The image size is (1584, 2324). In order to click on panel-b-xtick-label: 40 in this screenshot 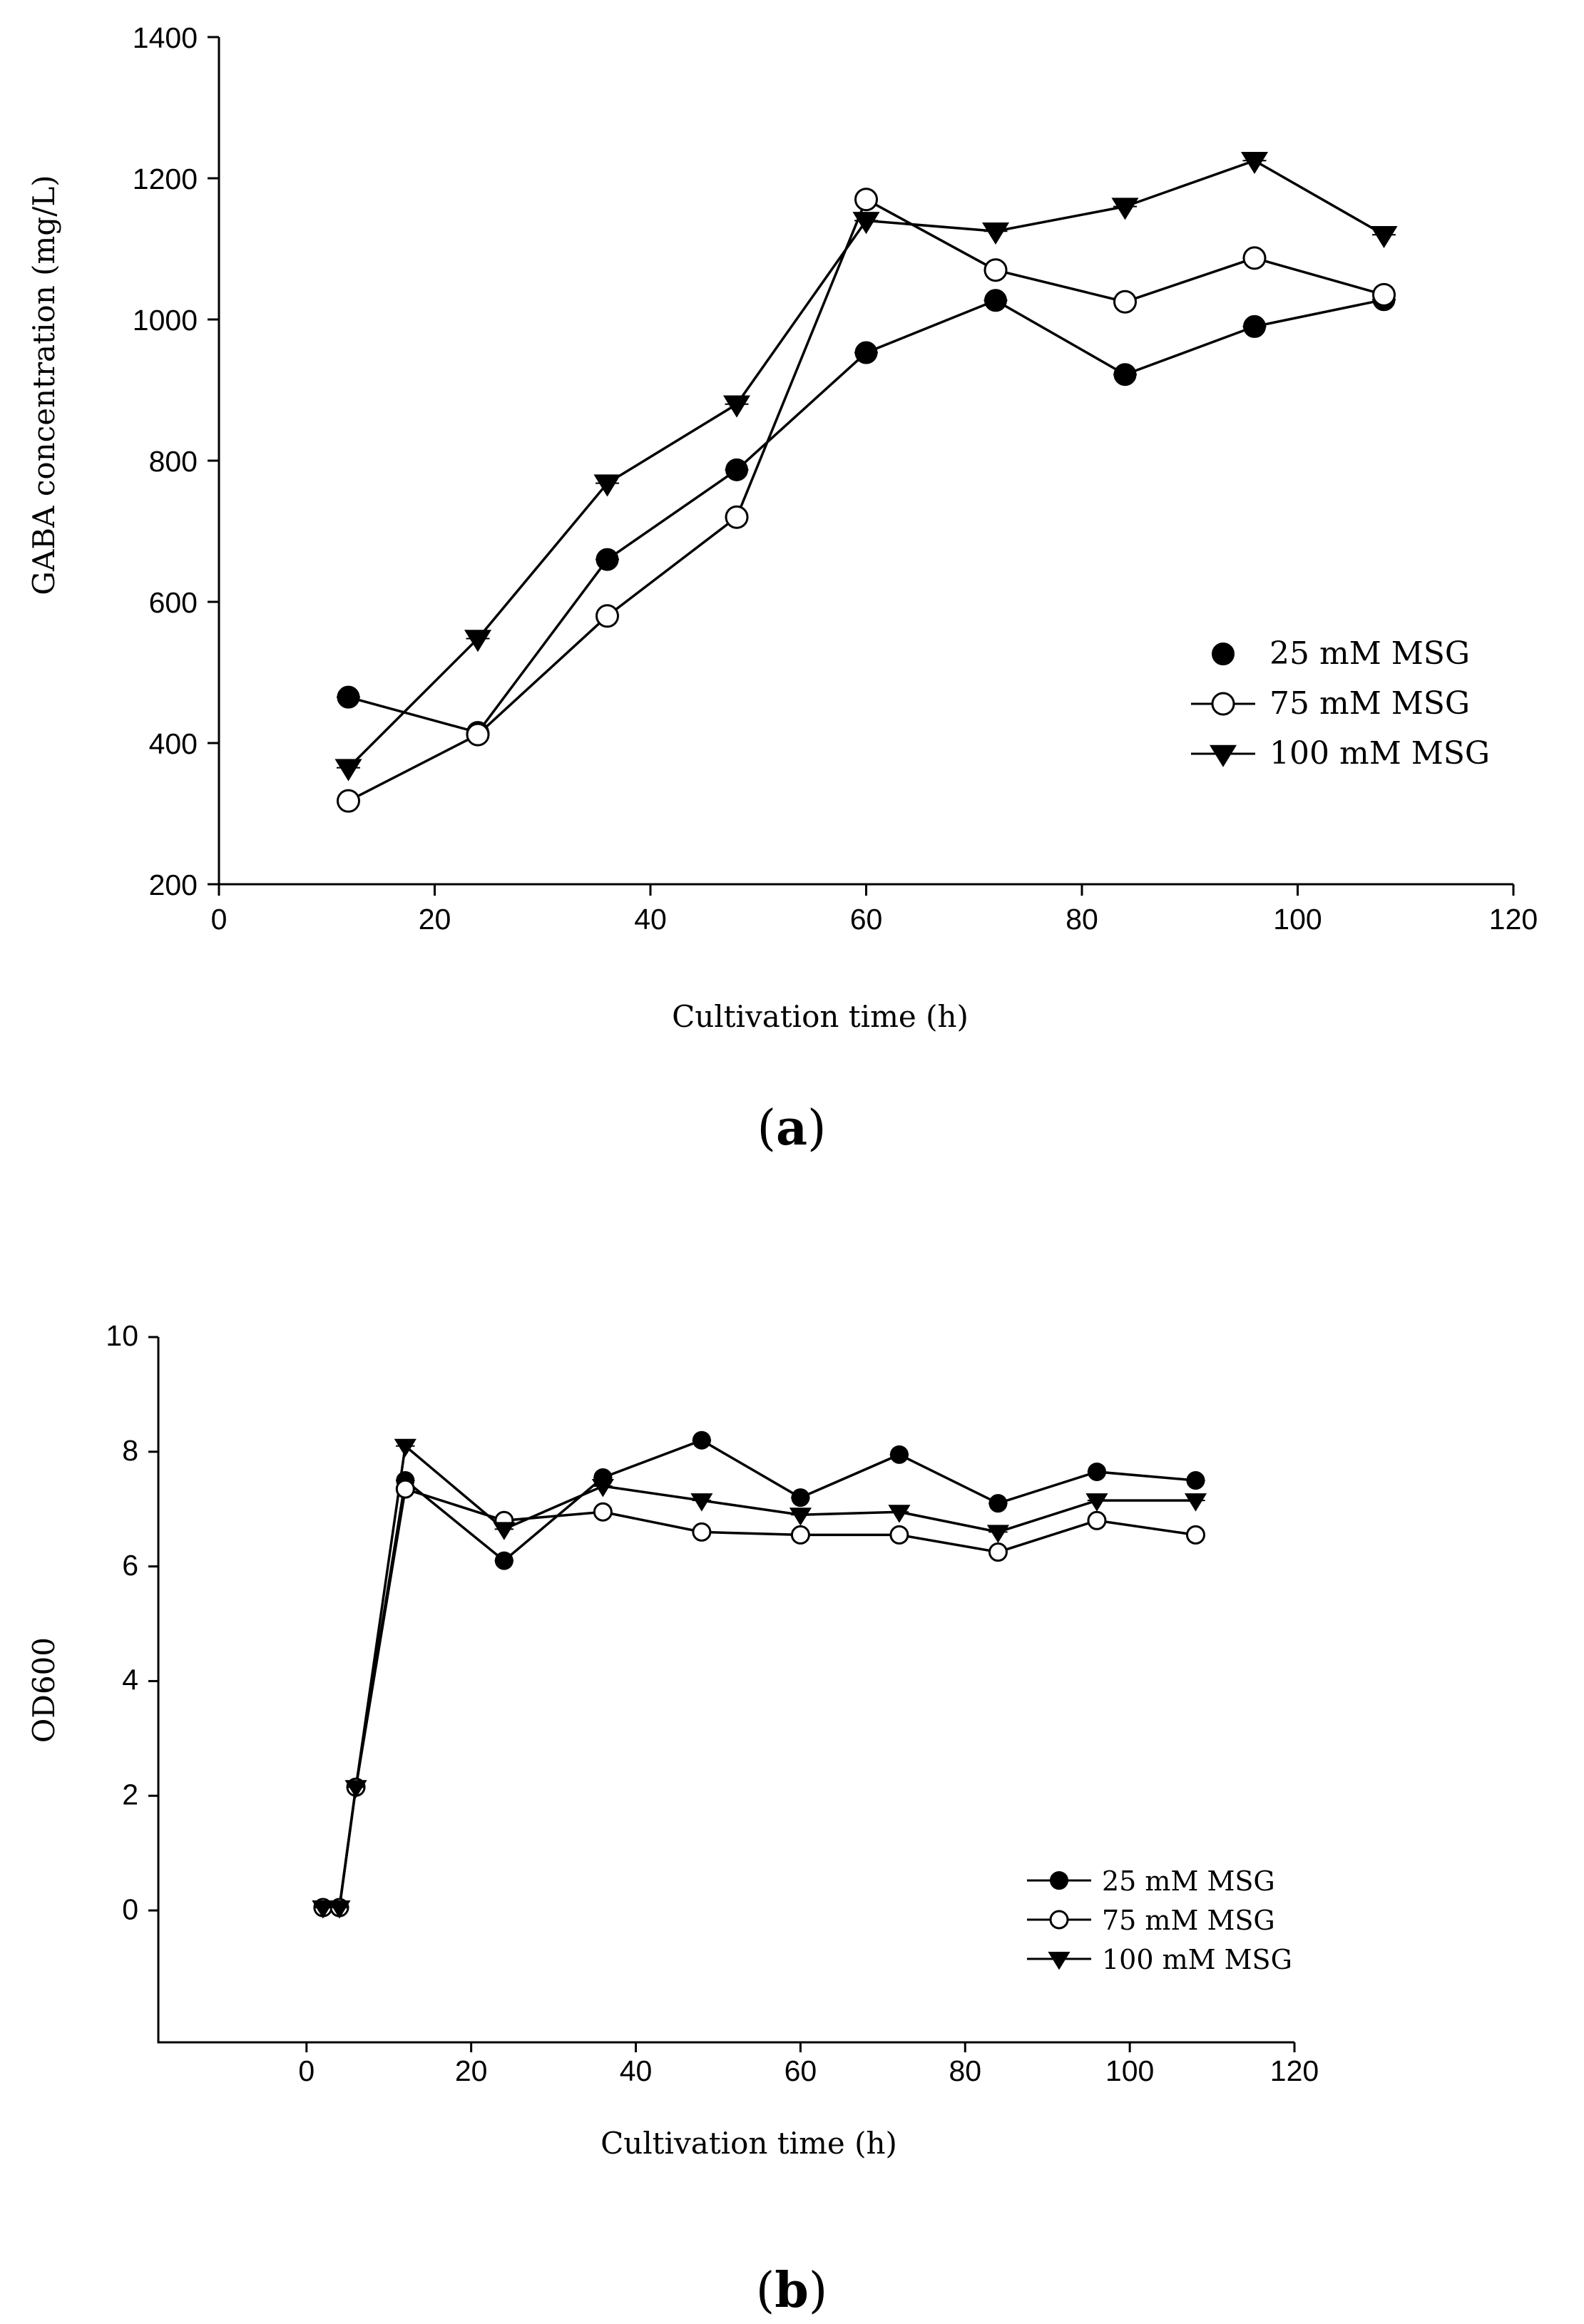, I will do `click(637, 2070)`.